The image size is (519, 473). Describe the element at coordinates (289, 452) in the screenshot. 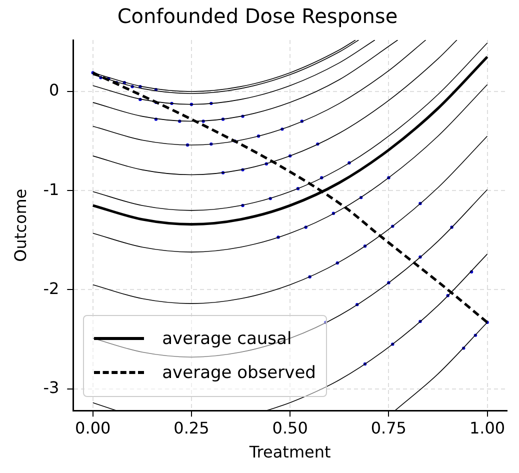

I see `x-axis-title: Treatment` at that location.